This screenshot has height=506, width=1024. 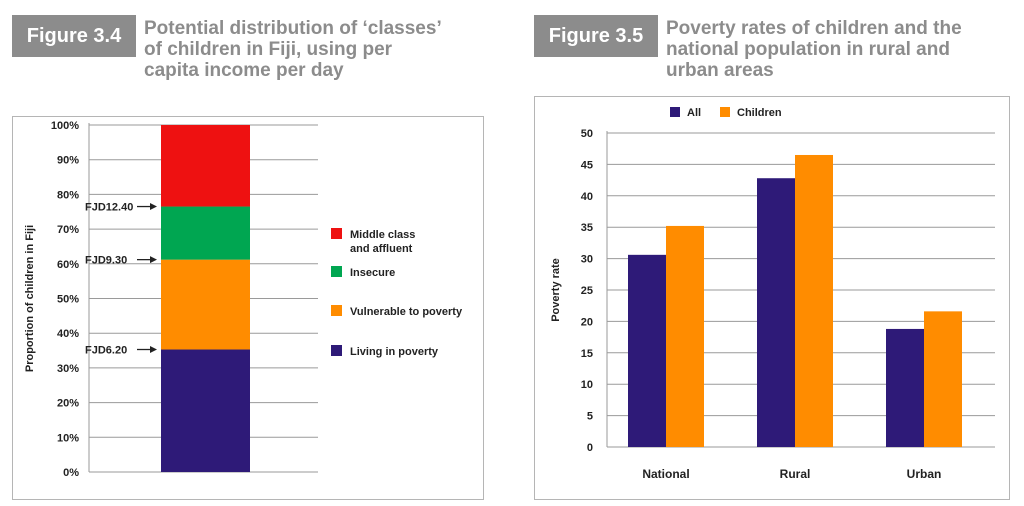 What do you see at coordinates (68, 334) in the screenshot?
I see `y-tick-label: 40%` at bounding box center [68, 334].